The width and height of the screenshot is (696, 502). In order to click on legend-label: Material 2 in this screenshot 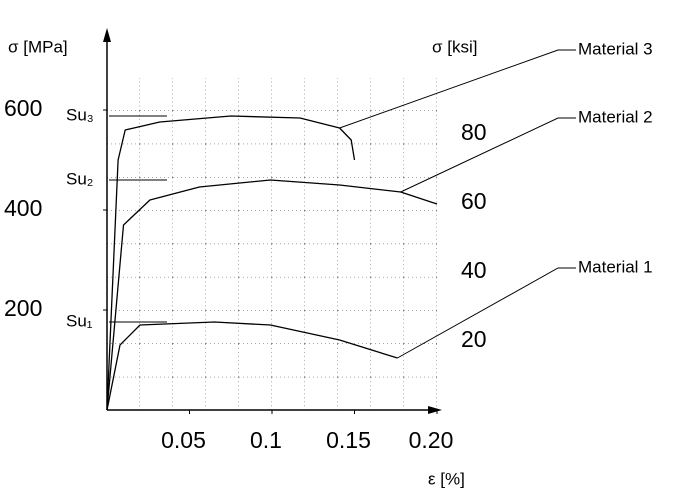, I will do `click(615, 116)`.